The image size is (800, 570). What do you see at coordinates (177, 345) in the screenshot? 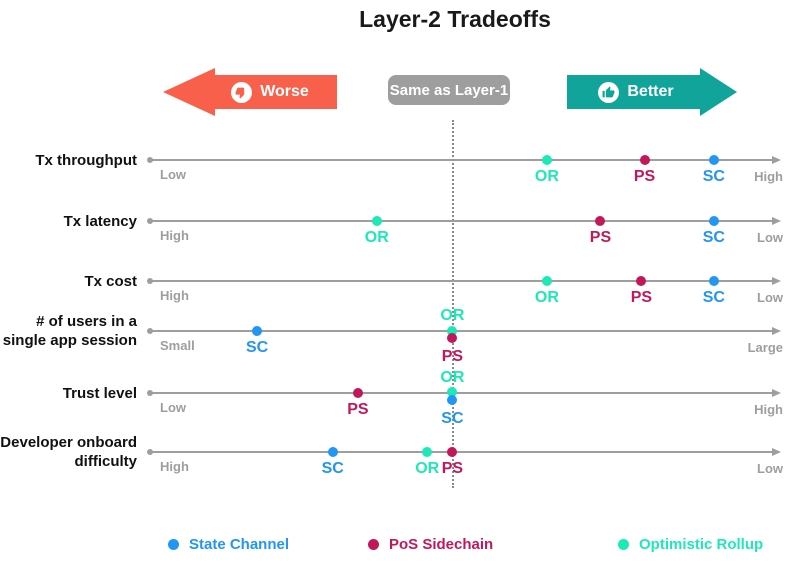
I see `axis-end-label-left: Small` at bounding box center [177, 345].